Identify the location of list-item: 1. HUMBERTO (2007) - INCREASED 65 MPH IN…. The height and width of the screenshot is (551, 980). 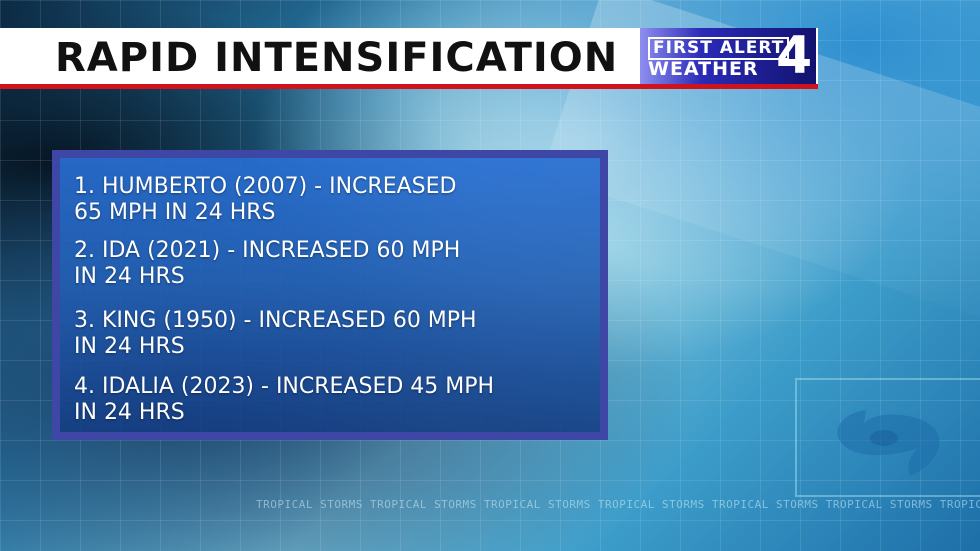
(265, 200).